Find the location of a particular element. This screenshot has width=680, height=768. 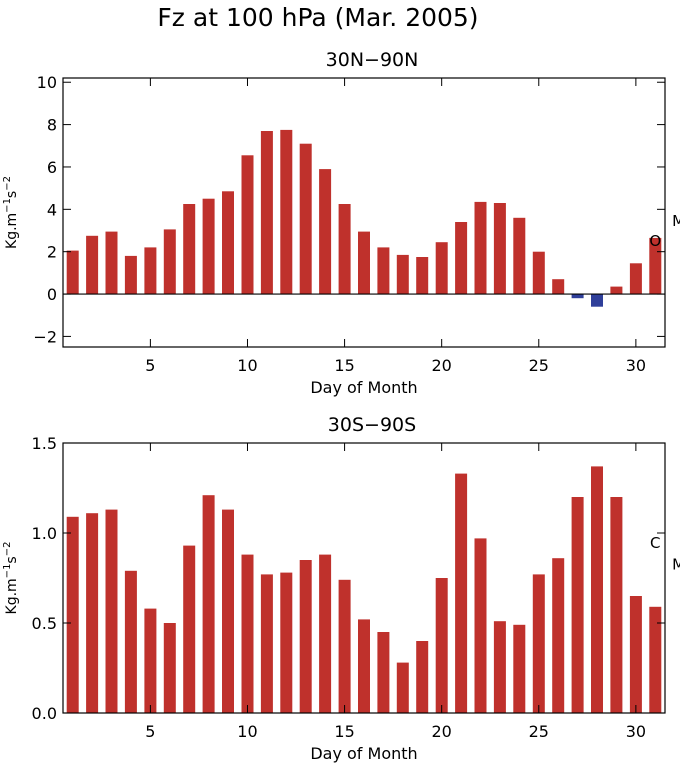

north-xtick-label: 30 is located at coordinates (636, 365).